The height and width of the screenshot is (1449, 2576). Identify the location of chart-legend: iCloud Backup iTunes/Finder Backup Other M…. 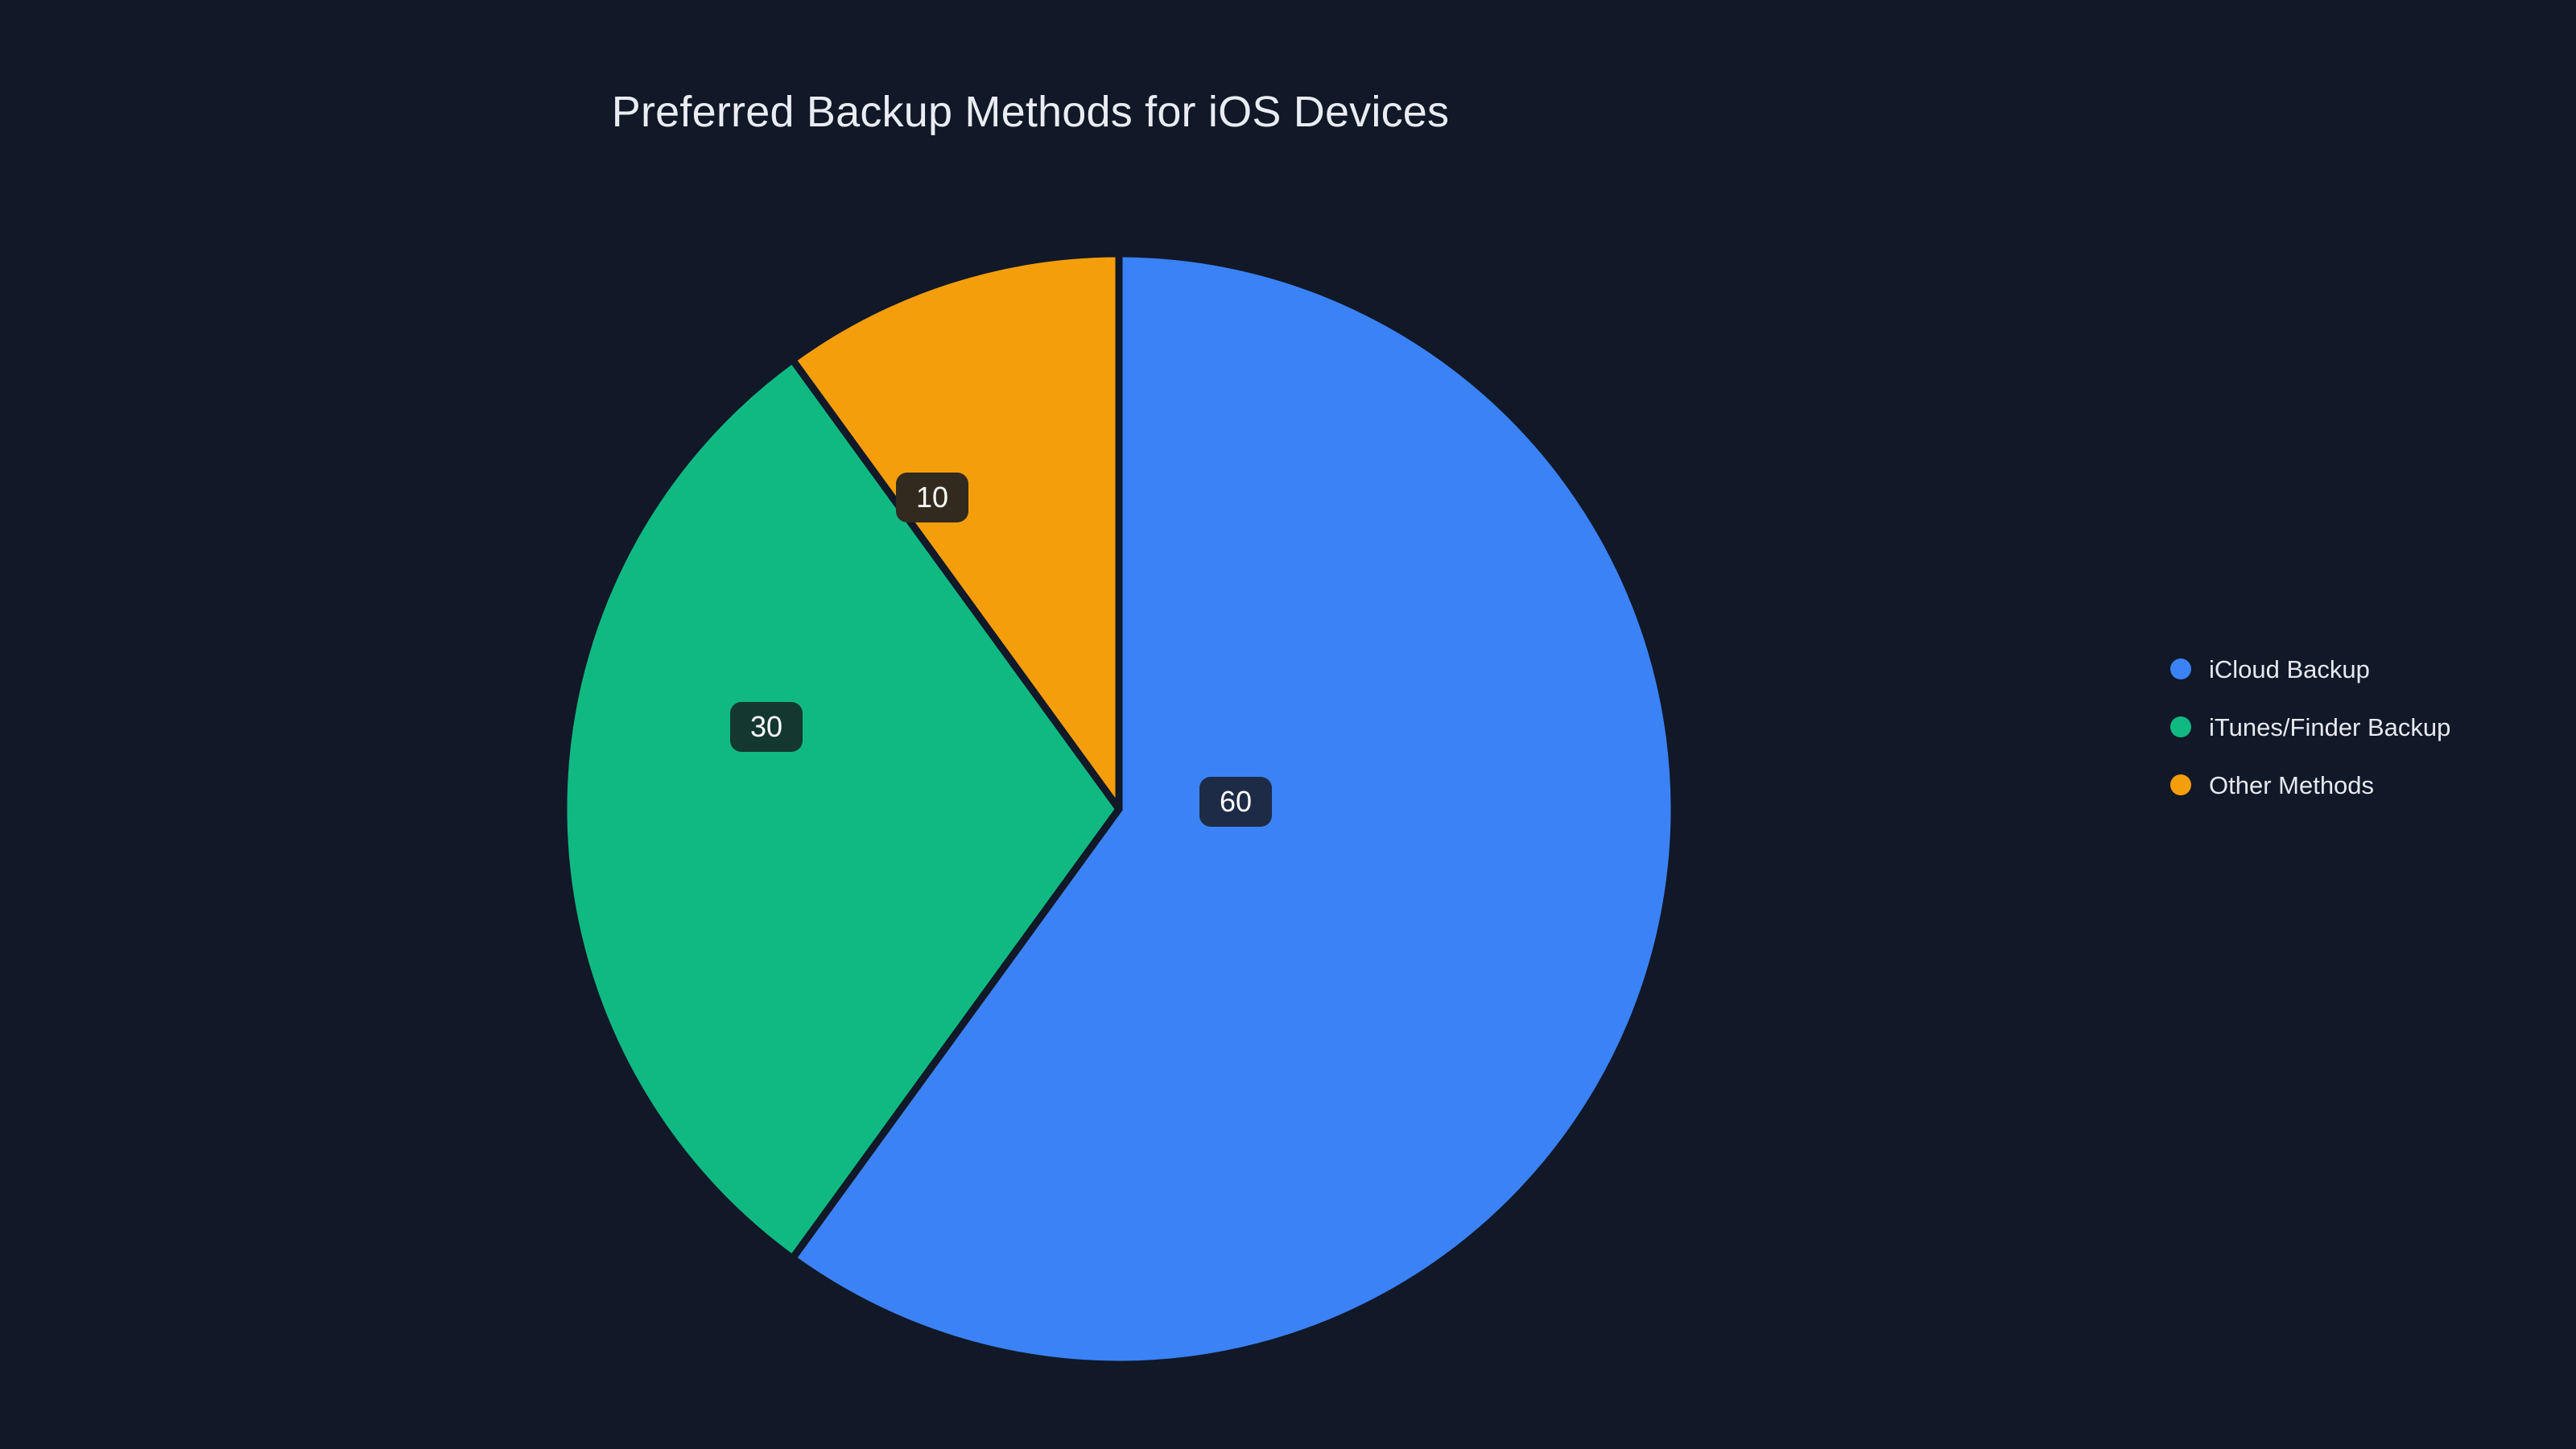
(2310, 727).